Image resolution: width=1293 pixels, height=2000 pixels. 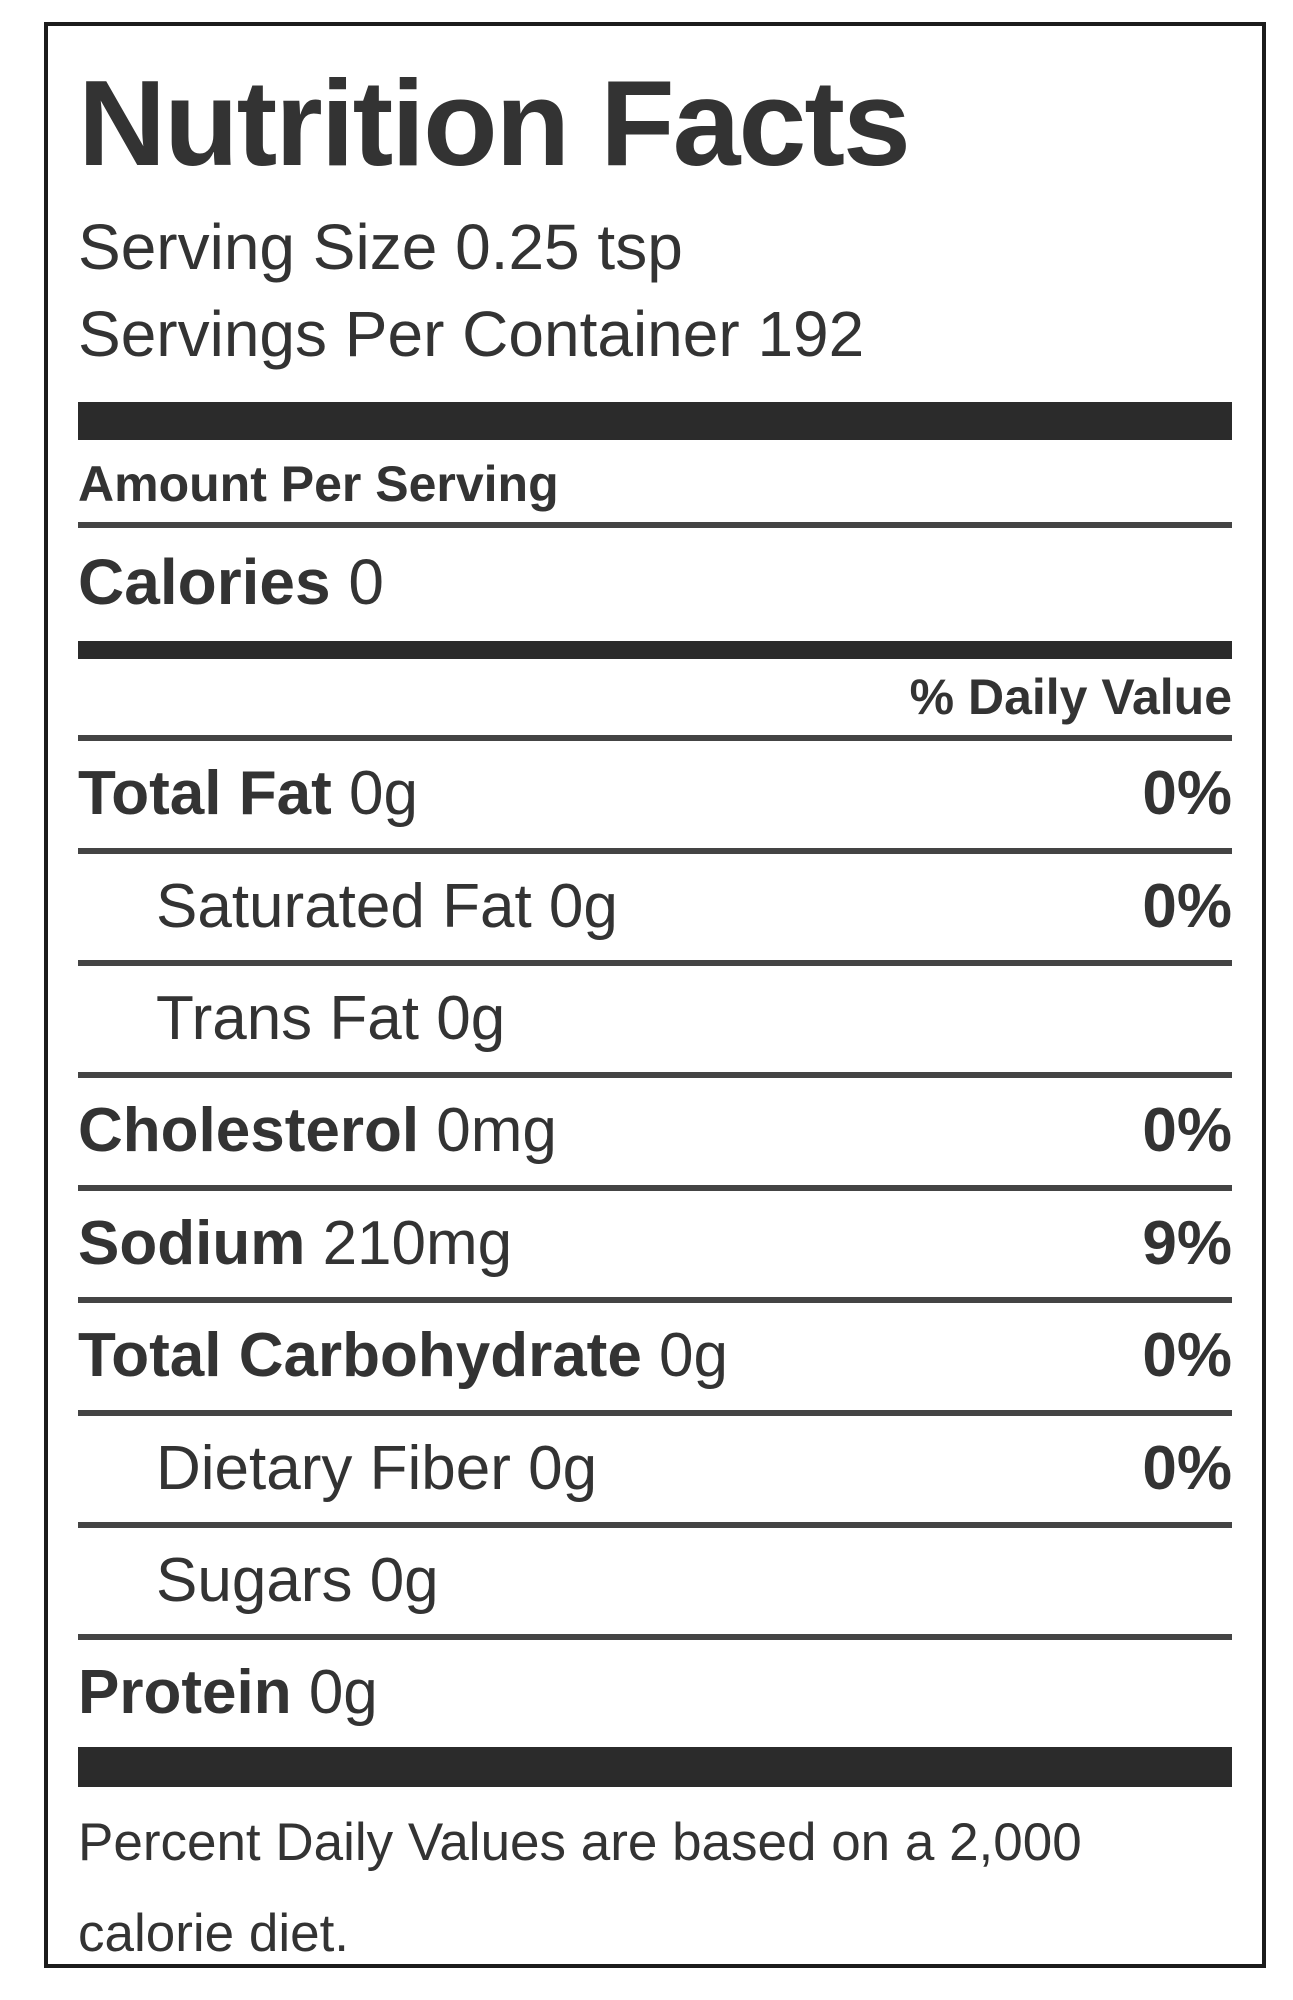 I want to click on nutrient-name: Sodium 210mg, so click(x=295, y=1244).